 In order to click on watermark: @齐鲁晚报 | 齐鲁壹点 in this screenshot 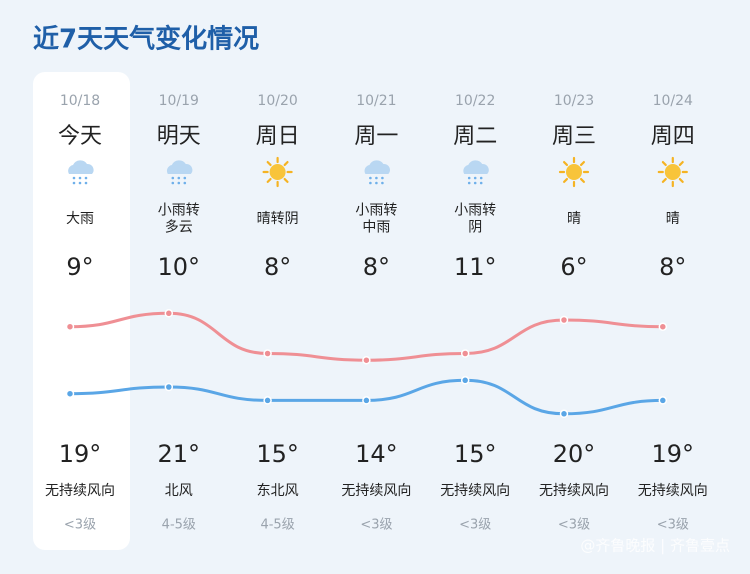, I will do `click(655, 546)`.